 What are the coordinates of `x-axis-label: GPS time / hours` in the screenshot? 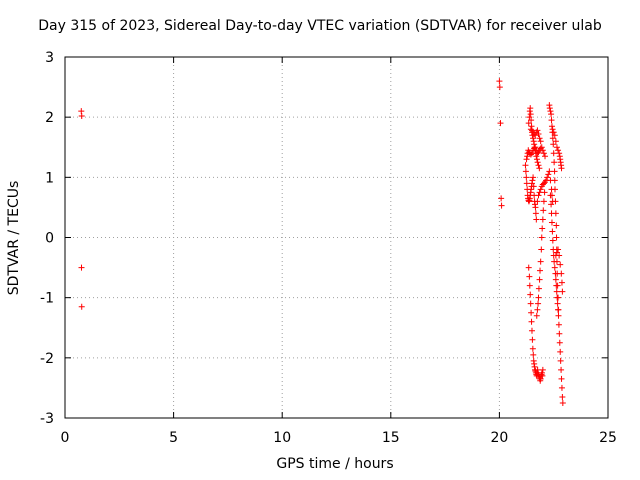 It's located at (335, 464).